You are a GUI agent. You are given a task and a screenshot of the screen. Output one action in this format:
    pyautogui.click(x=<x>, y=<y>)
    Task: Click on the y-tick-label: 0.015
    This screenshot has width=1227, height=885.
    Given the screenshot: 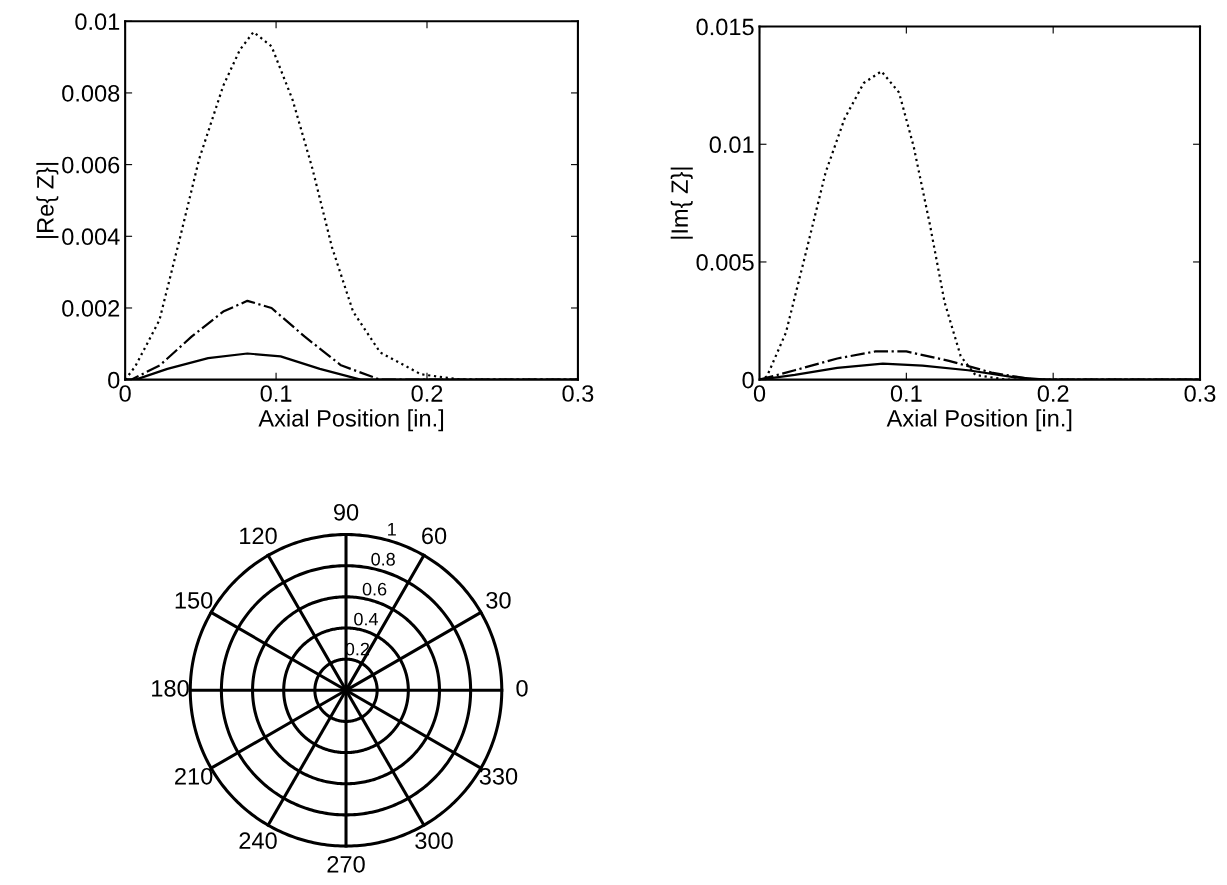 What is the action you would take?
    pyautogui.click(x=725, y=27)
    